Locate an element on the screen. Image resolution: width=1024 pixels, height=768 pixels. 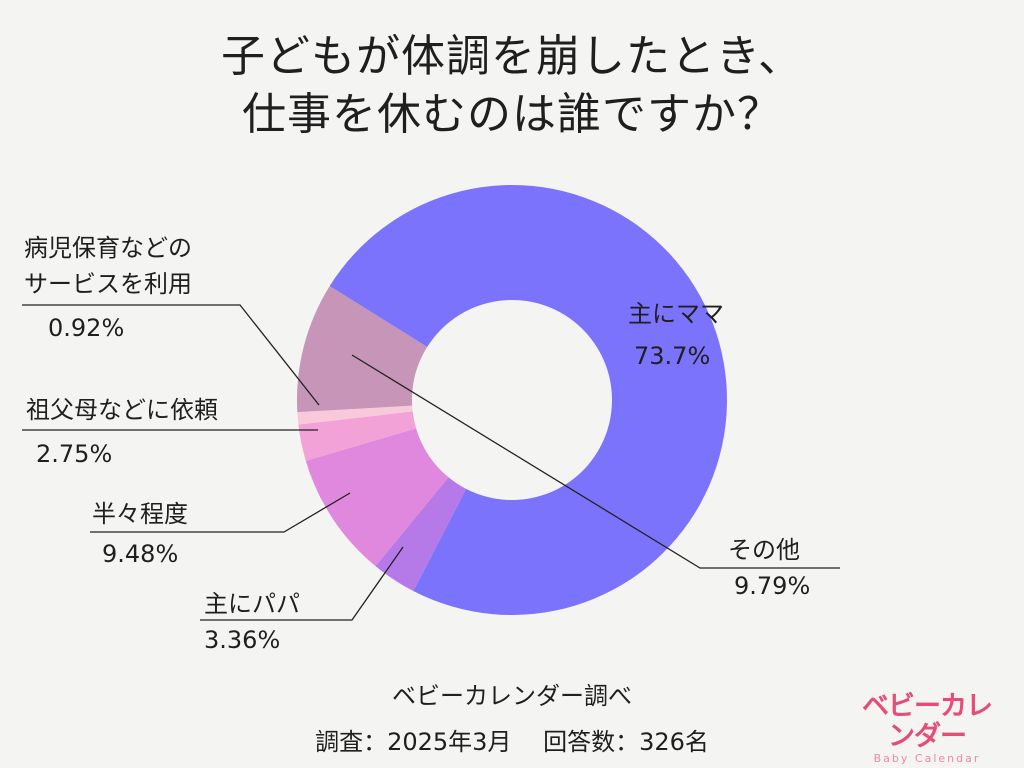
label-byoji-line-1: 病児保育などの is located at coordinates (108, 248).